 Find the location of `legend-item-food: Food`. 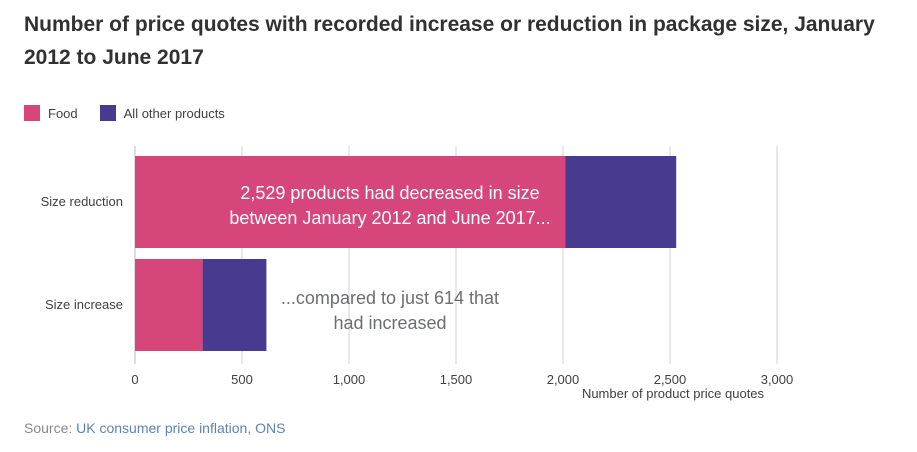

legend-item-food: Food is located at coordinates (51, 113).